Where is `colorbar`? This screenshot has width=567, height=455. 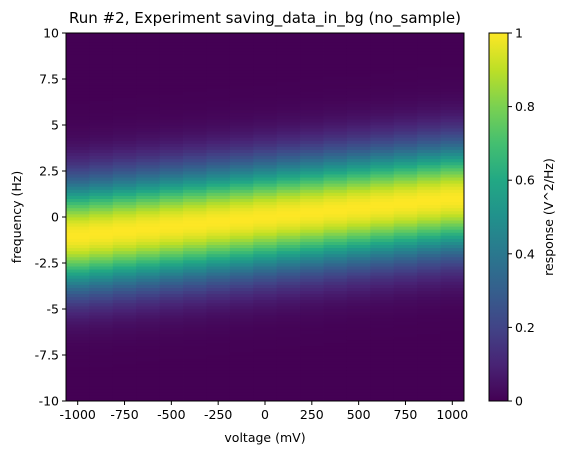 colorbar is located at coordinates (498, 217).